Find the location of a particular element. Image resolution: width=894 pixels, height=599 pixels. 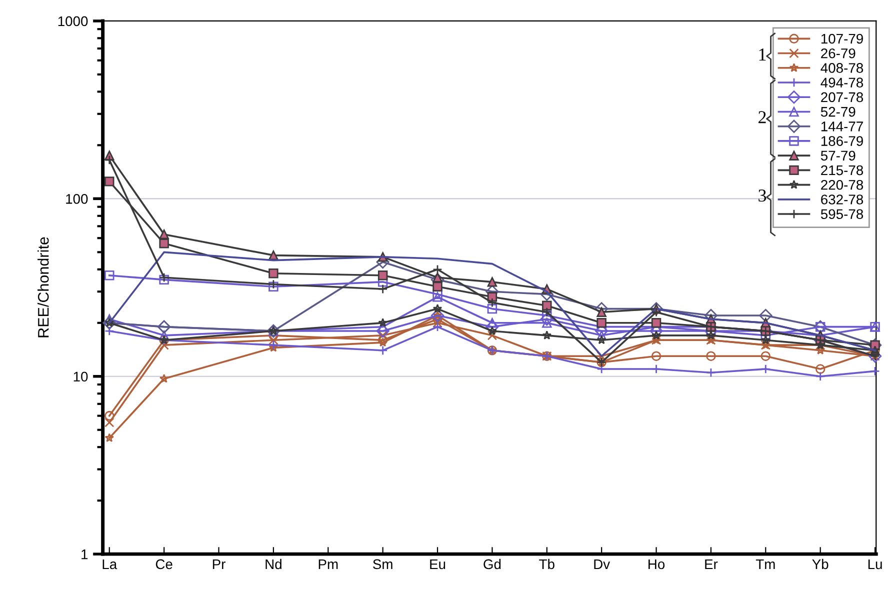

x-tick-label: Ce is located at coordinates (164, 564).